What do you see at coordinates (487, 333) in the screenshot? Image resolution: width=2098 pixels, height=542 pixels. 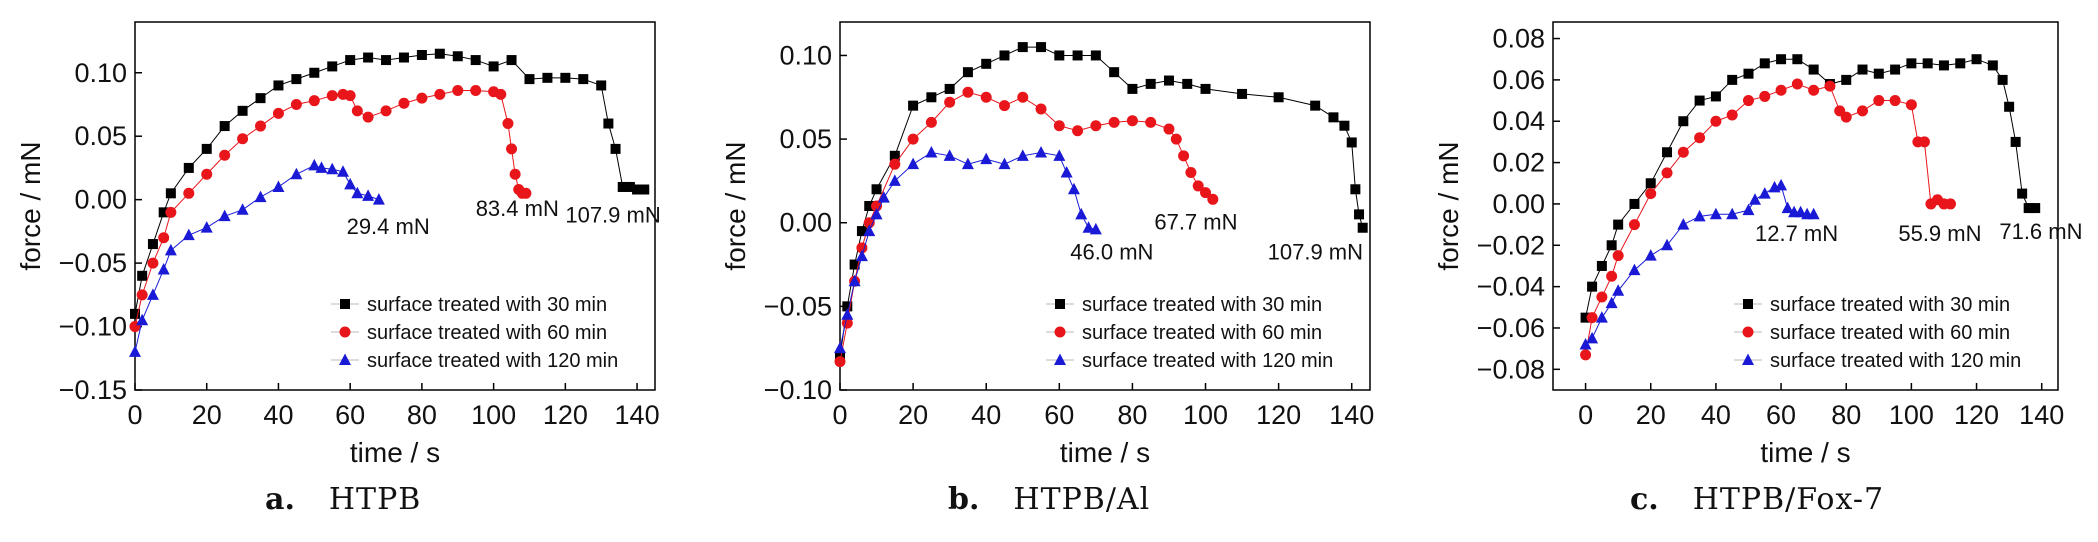 I see `legend-label: surface treated with 60 min` at bounding box center [487, 333].